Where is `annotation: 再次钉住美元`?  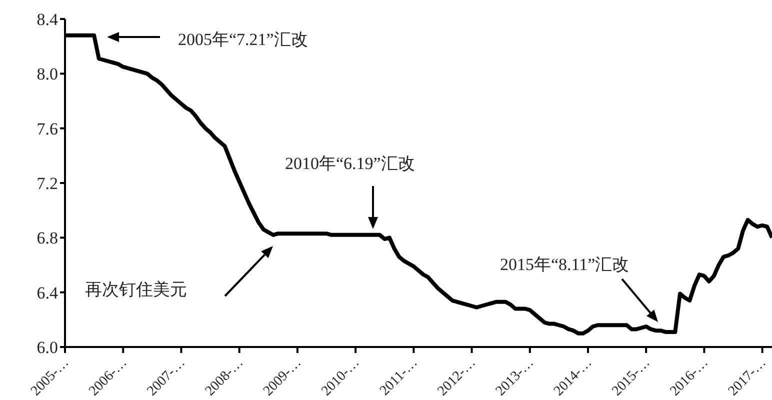
annotation: 再次钉住美元 is located at coordinates (136, 289).